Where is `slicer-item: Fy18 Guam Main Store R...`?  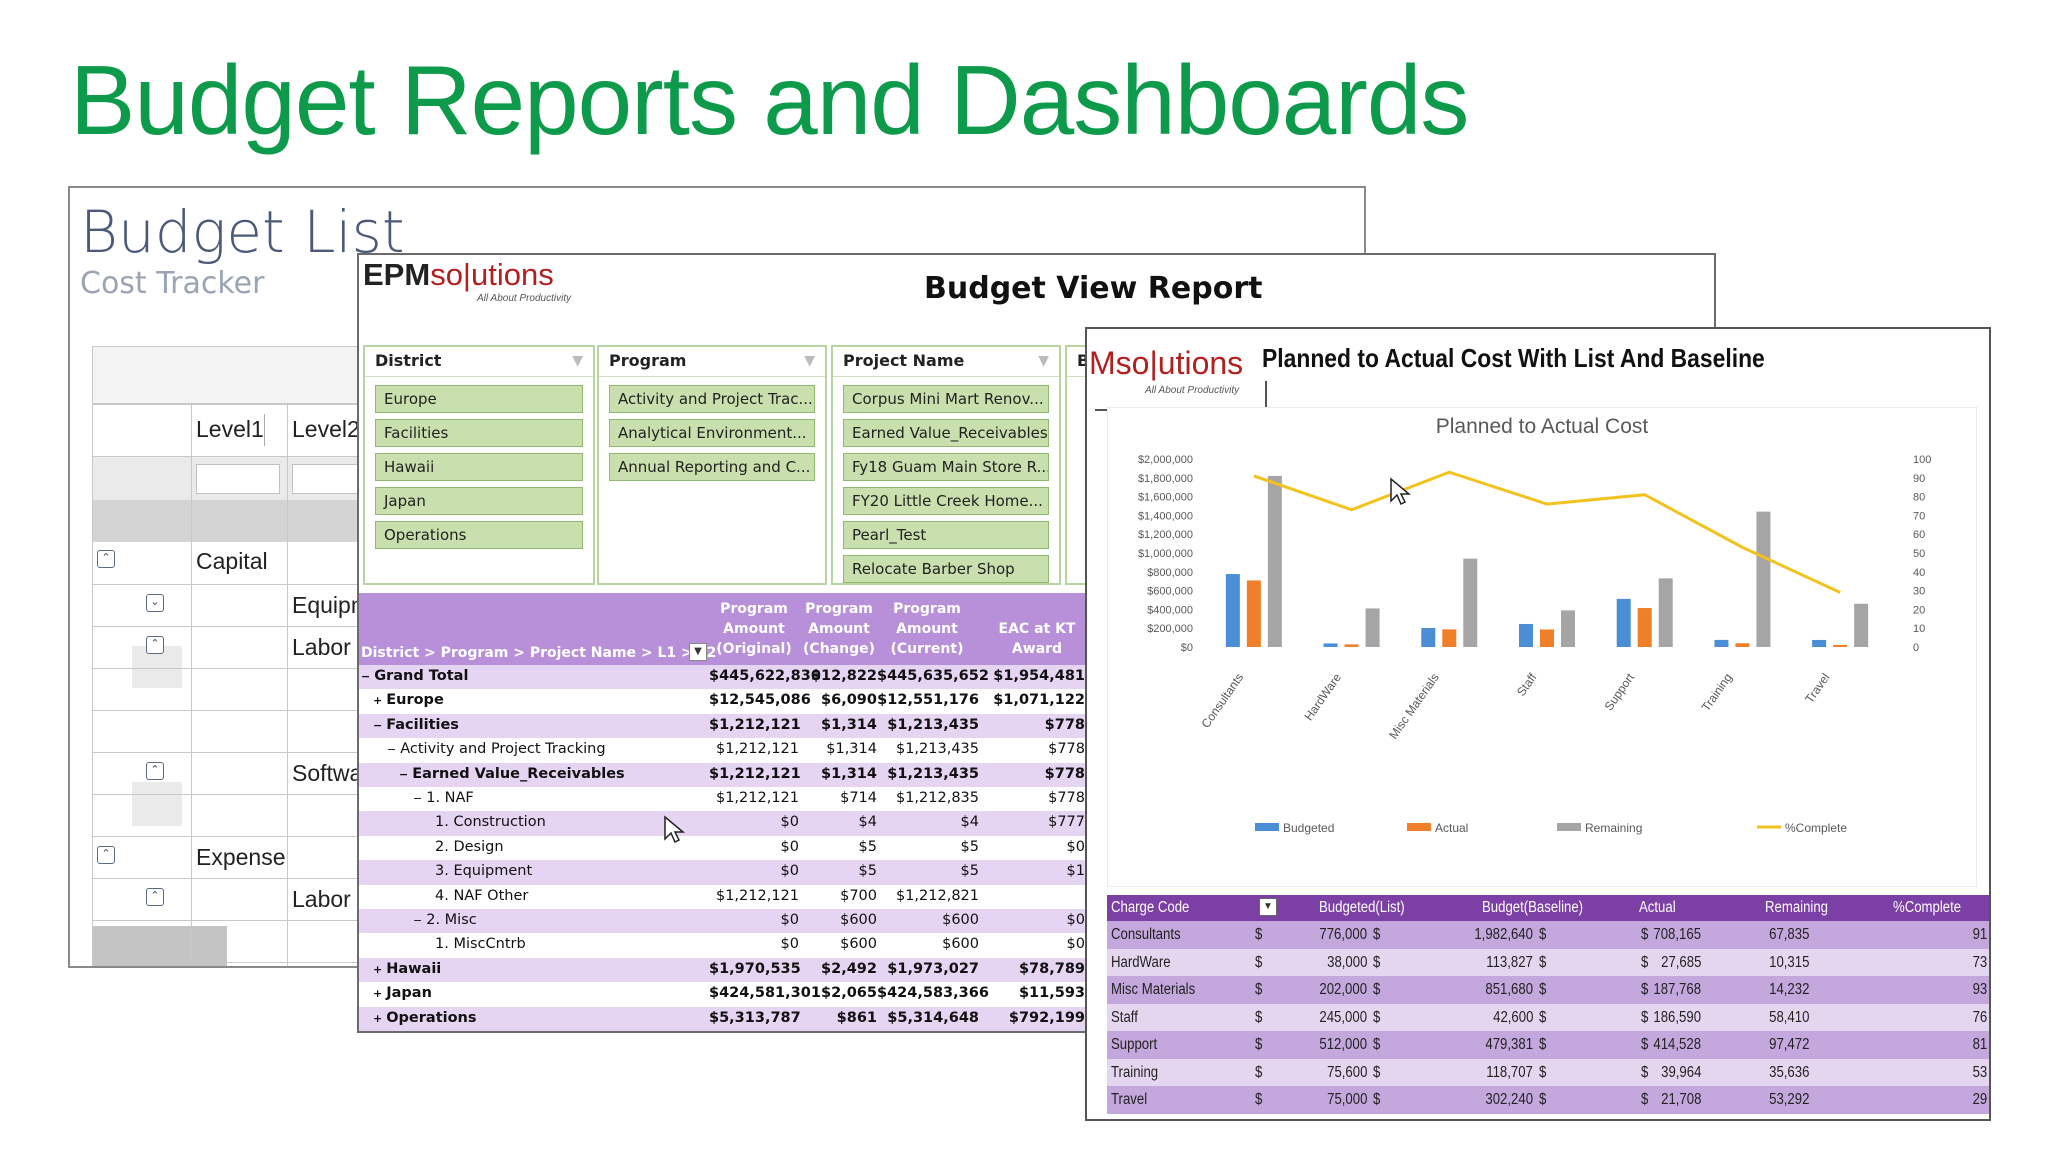 slicer-item: Fy18 Guam Main Store R... is located at coordinates (946, 467).